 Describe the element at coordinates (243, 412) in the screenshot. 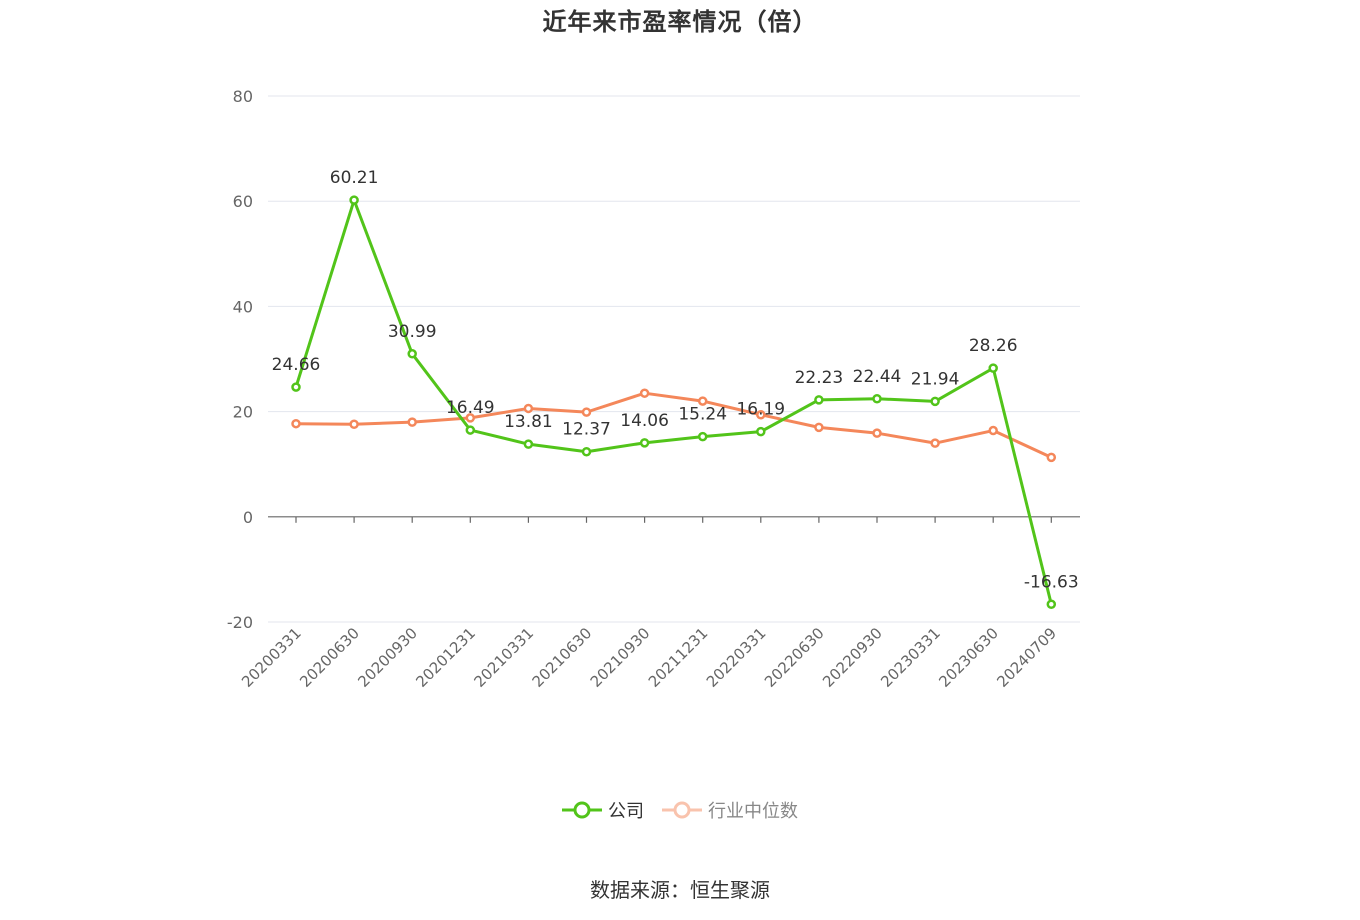

I see `y-tick-label: 20` at that location.